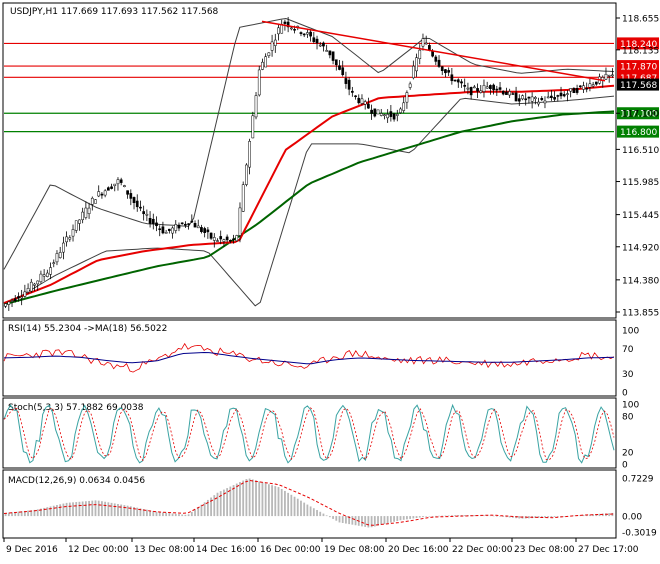 This screenshot has height=564, width=660. What do you see at coordinates (76, 481) in the screenshot?
I see `macd-title: MACD(12,26,9) 0.0634 0.0456` at bounding box center [76, 481].